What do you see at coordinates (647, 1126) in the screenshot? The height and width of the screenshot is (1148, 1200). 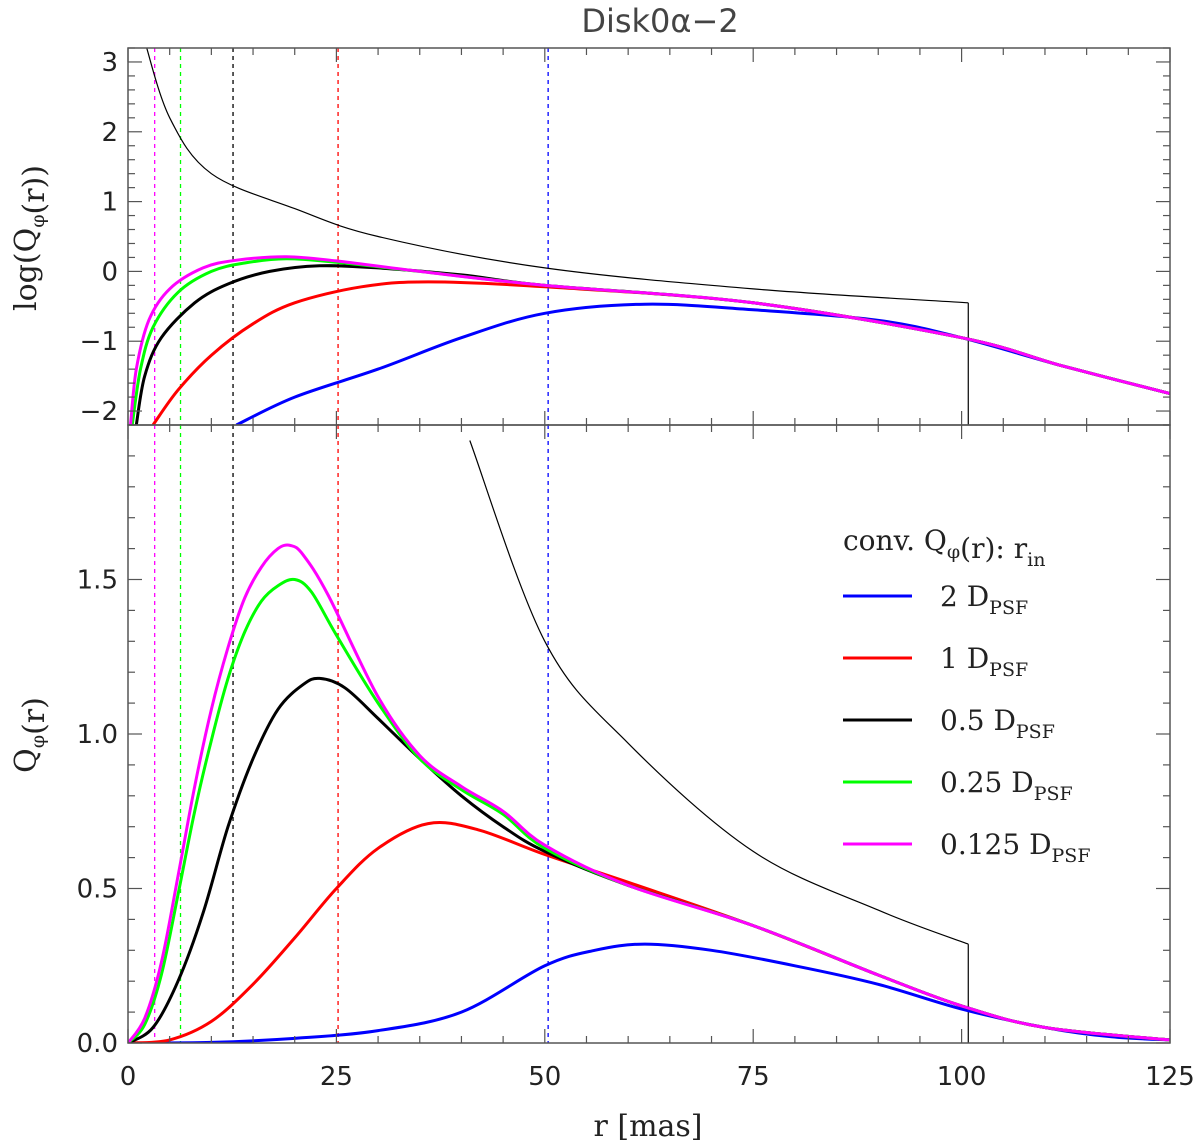 I see `x-axis-label: r [mas]` at bounding box center [647, 1126].